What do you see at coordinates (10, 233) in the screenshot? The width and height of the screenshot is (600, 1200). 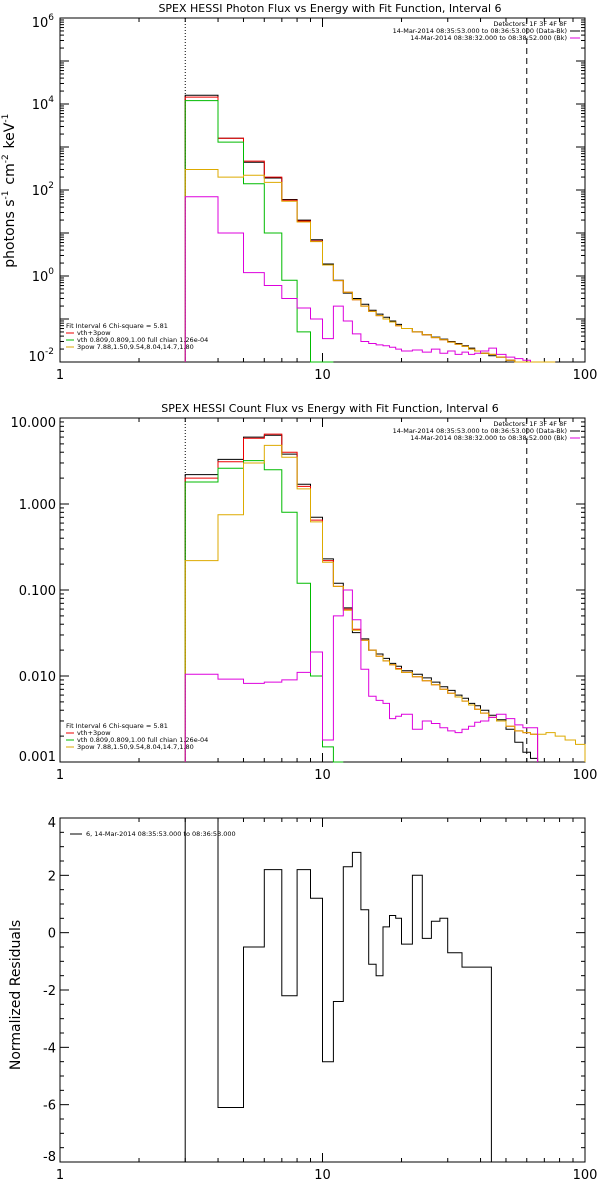 I see `y-label-part: photons s` at bounding box center [10, 233].